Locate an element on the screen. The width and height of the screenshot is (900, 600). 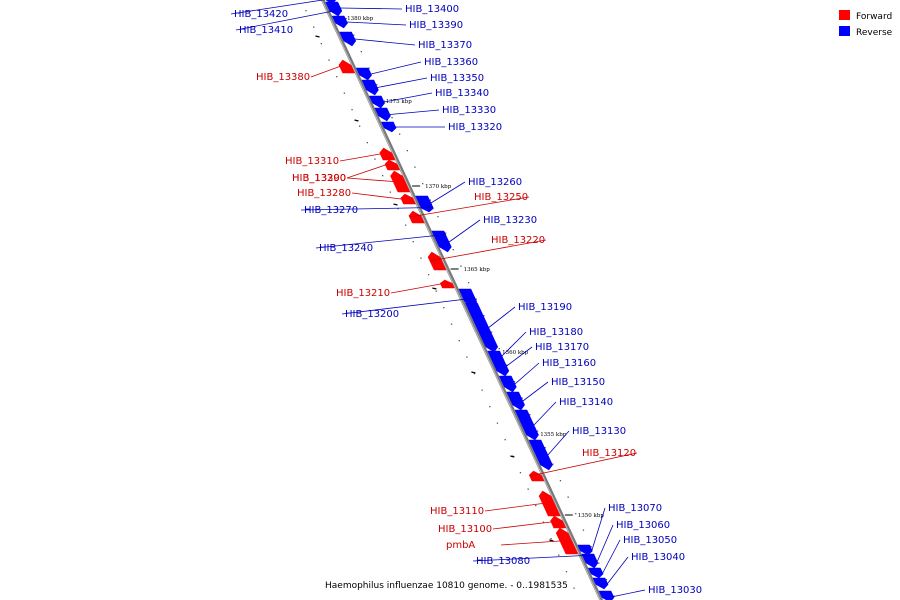
gene-label-hib_13170: HIB_13170 is located at coordinates (562, 347).